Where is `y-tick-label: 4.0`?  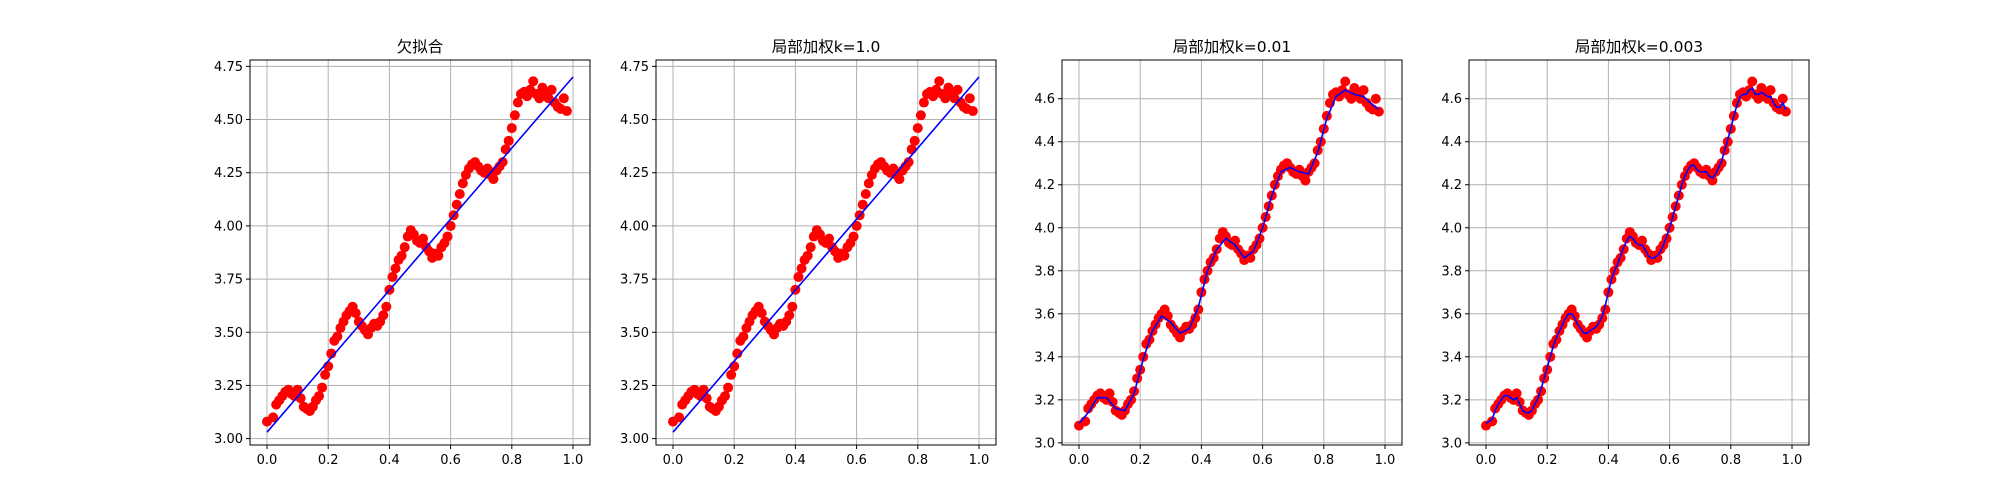
y-tick-label: 4.0 is located at coordinates (1451, 228).